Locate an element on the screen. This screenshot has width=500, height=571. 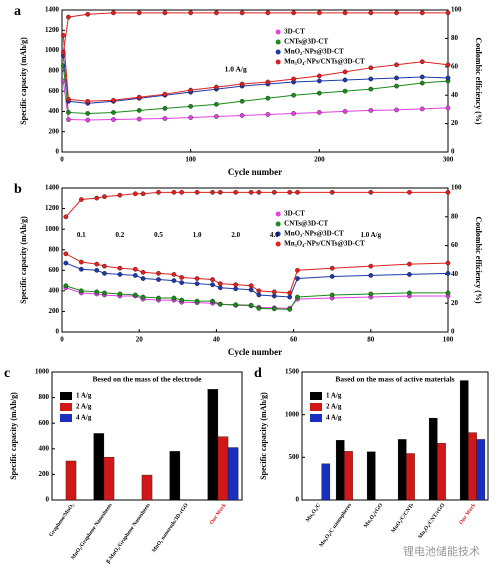
legend-label: 2 A/g is located at coordinates (84, 407).